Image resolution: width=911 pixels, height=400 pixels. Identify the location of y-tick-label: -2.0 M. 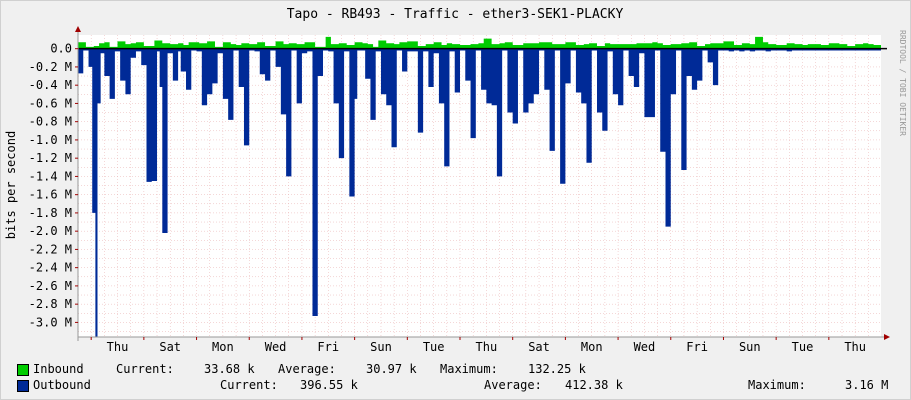
(50, 231).